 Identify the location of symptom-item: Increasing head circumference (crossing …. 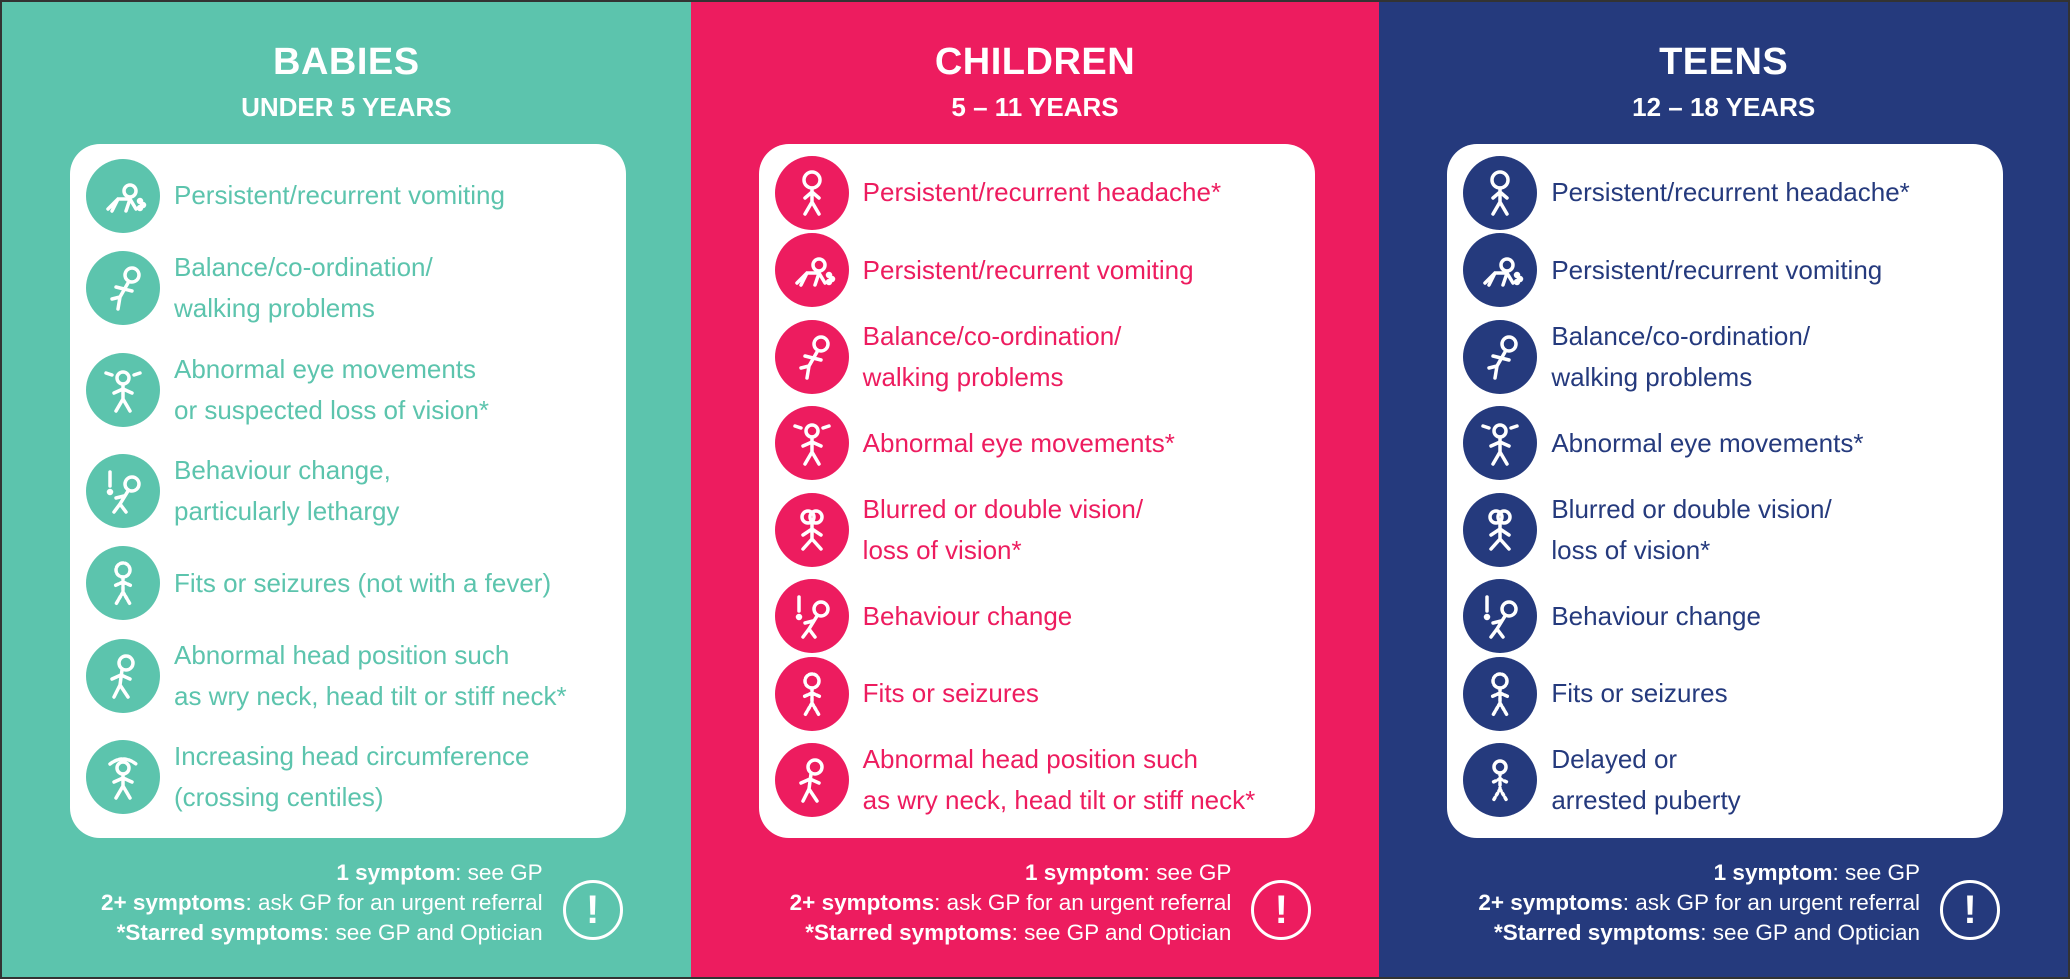
(346, 777).